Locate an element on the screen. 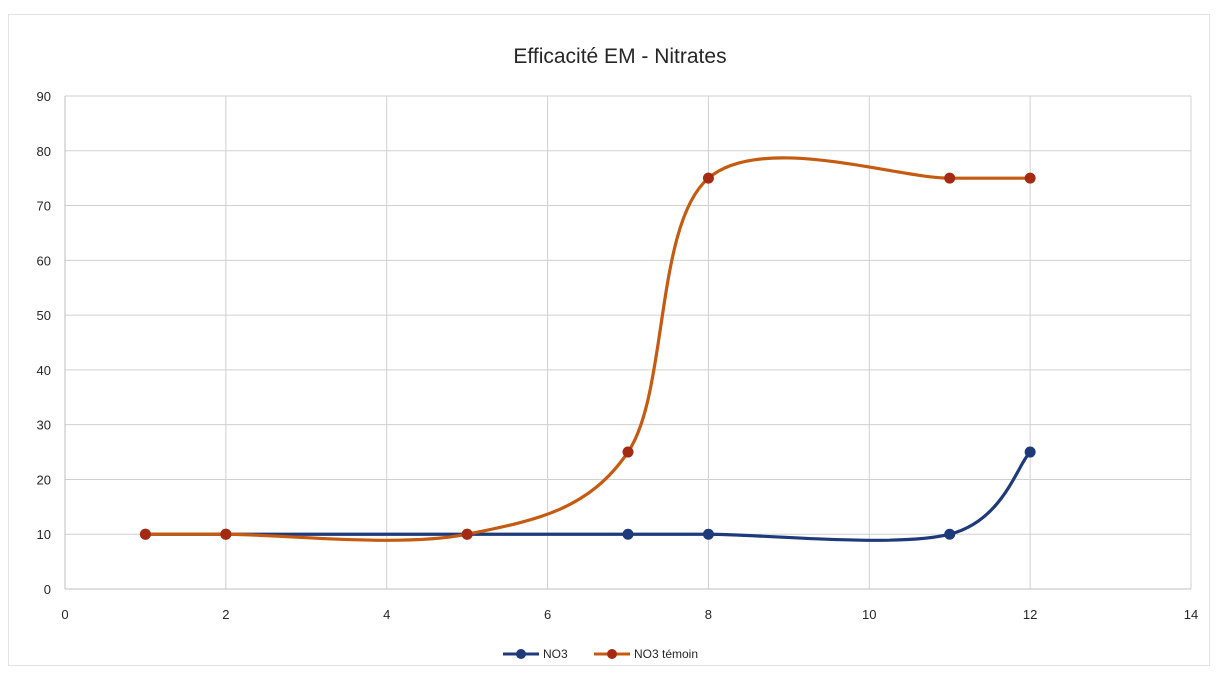  legend-item-2-label: NO3 témoin is located at coordinates (666, 654).